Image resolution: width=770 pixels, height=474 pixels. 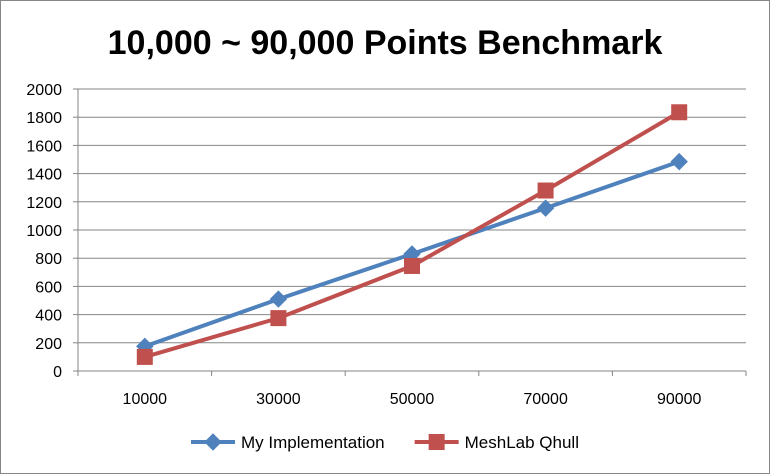 I want to click on y-axis-tick-labels: 0 200 400 600 800 1000 1200 1400 1600 1800 2000, so click(x=44, y=231).